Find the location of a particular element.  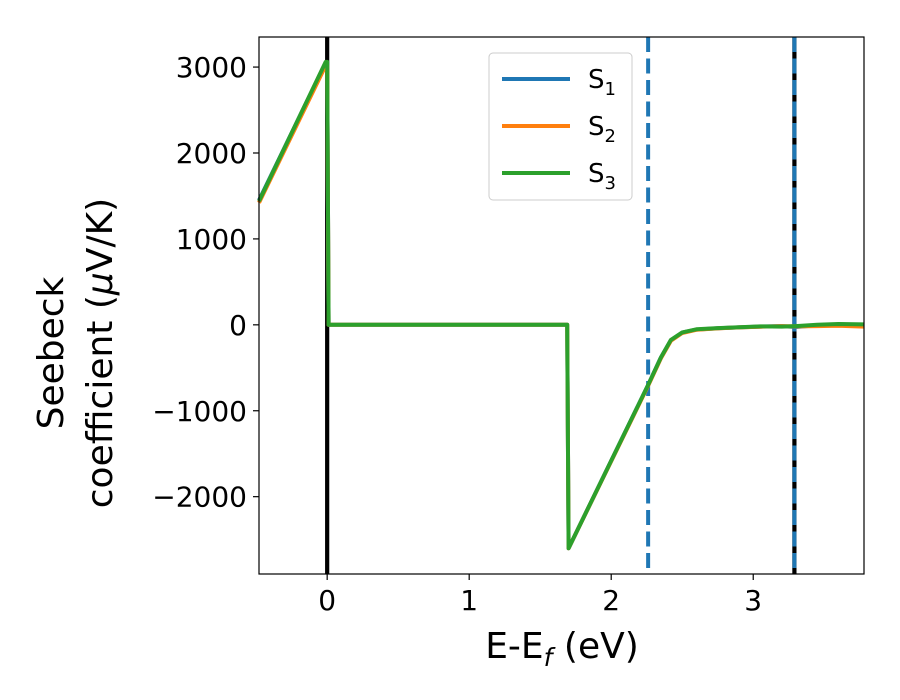

x-tick-label-1: 1 is located at coordinates (469, 600).